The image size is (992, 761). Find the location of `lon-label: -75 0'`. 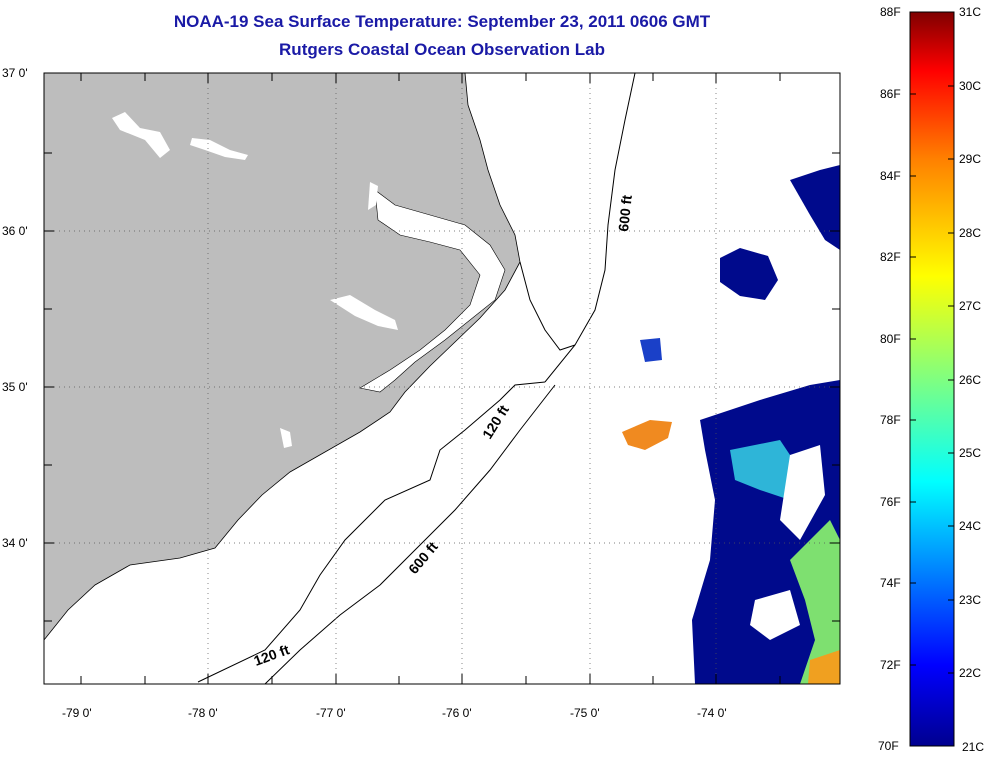

lon-label: -75 0' is located at coordinates (585, 713).